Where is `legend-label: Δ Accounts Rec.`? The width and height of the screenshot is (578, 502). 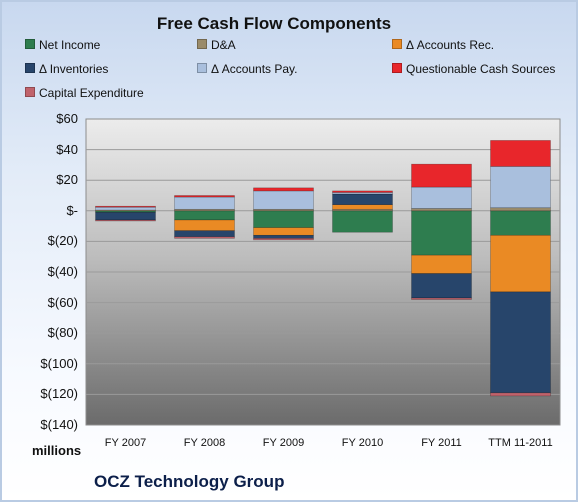
legend-label: Δ Accounts Rec. is located at coordinates (450, 45).